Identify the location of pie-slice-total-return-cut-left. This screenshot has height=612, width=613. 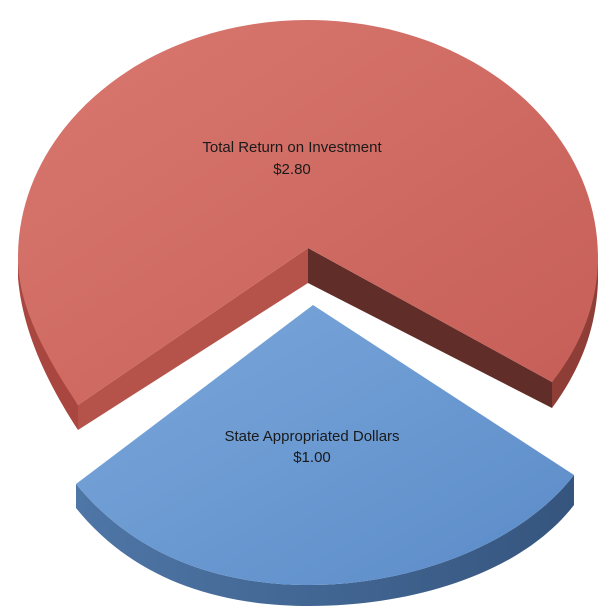
(193, 339).